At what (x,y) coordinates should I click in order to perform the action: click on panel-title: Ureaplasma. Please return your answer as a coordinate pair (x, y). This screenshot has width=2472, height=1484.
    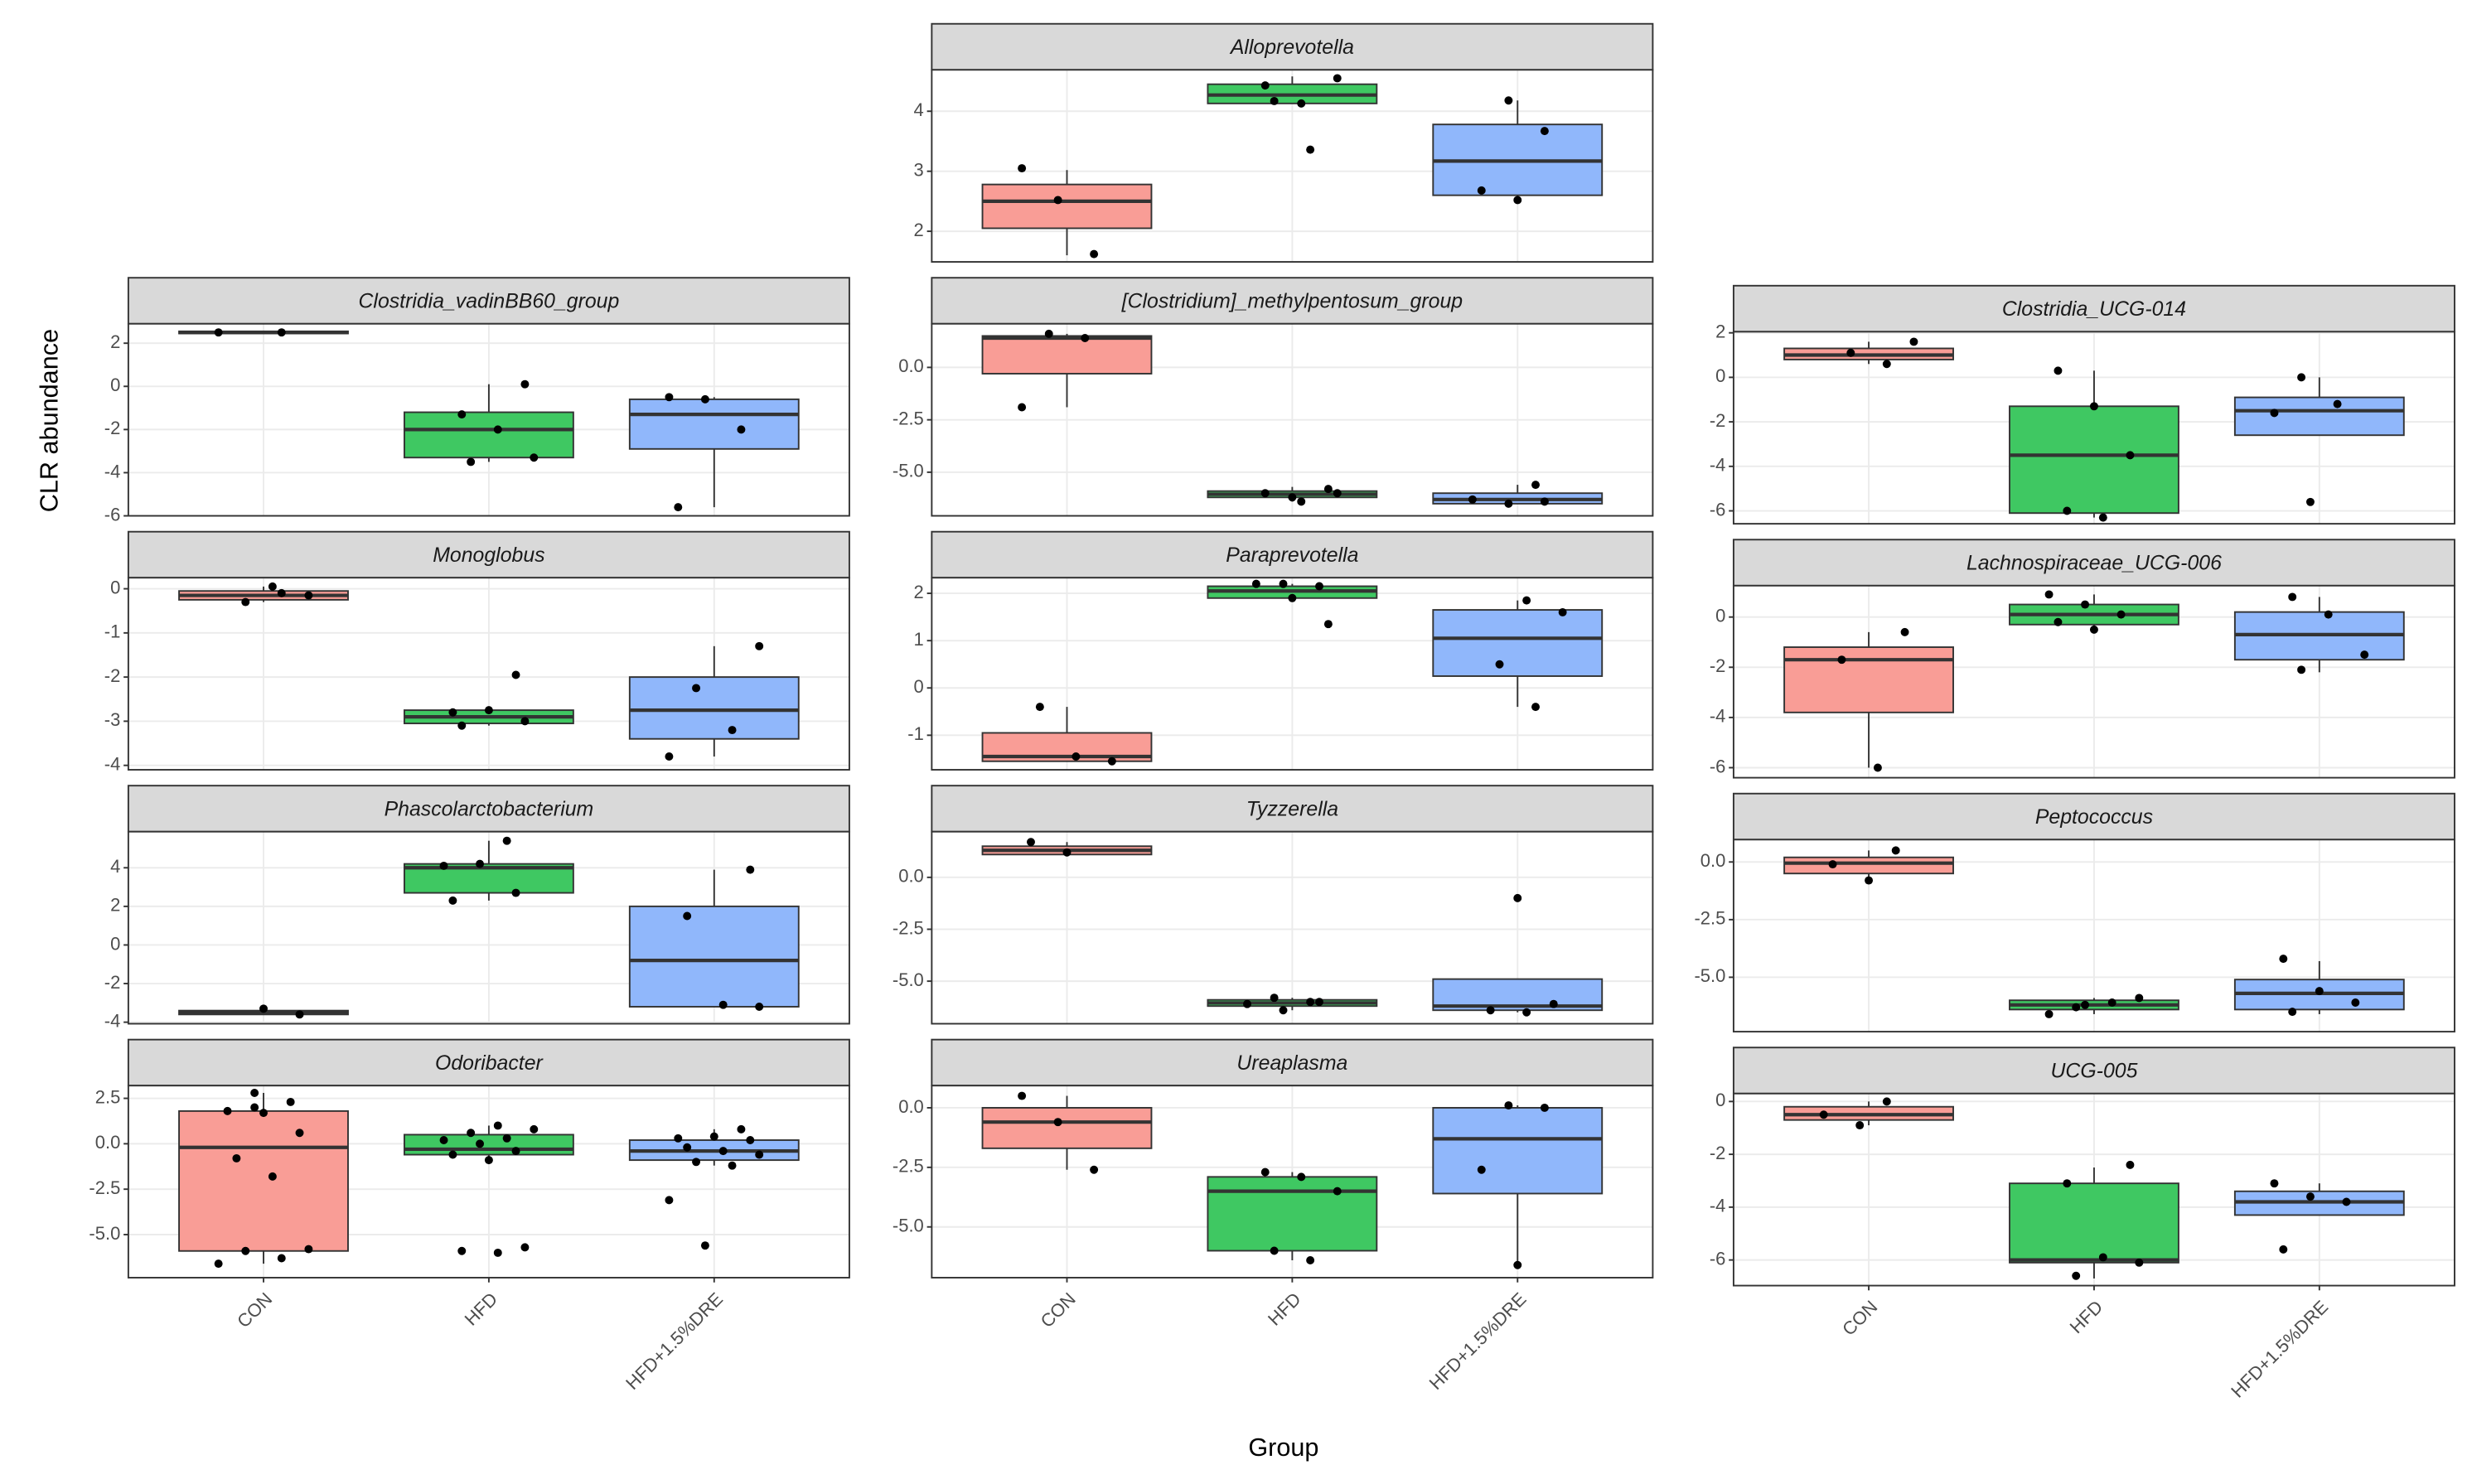
    Looking at the image, I should click on (1291, 1063).